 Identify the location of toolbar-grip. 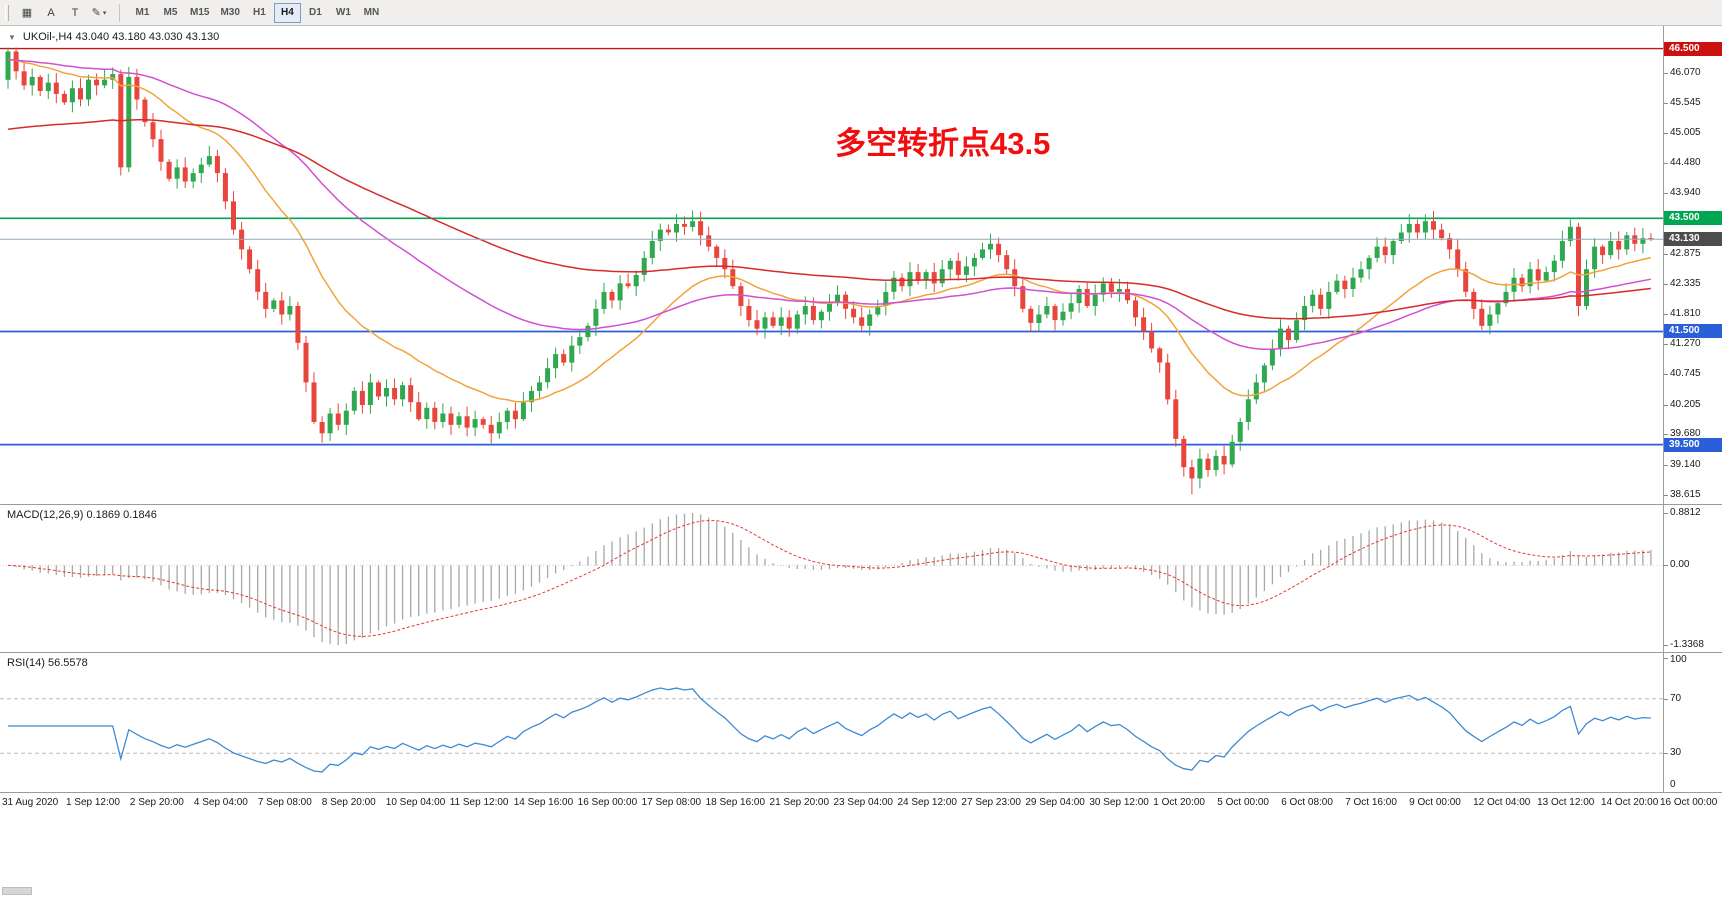
(7, 12).